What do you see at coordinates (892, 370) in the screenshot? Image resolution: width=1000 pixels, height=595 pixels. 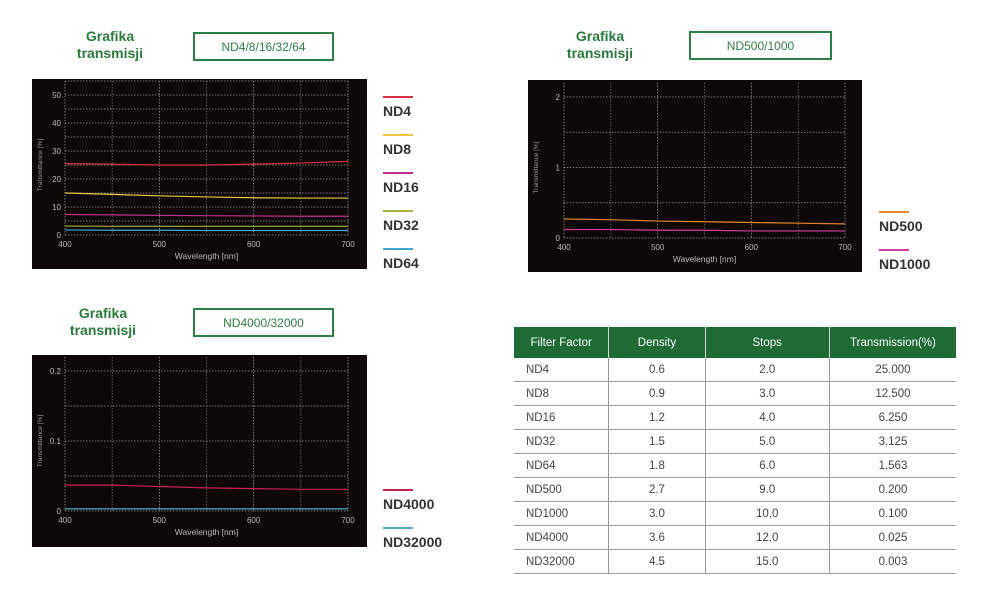 I see `table-cell: 25.000` at bounding box center [892, 370].